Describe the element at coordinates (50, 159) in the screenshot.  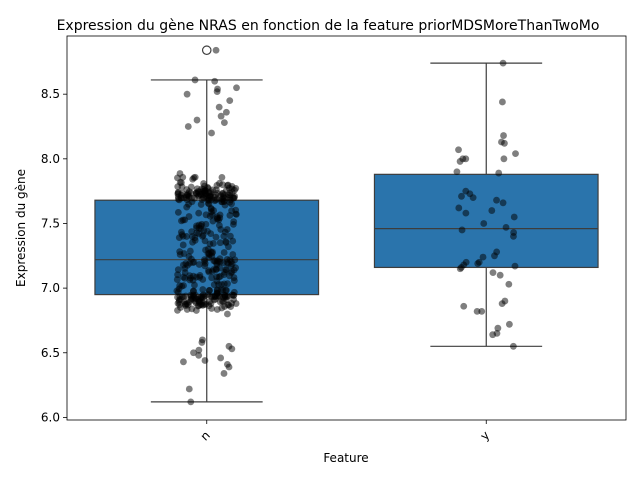
I see `y-tick-label: 8.0` at that location.